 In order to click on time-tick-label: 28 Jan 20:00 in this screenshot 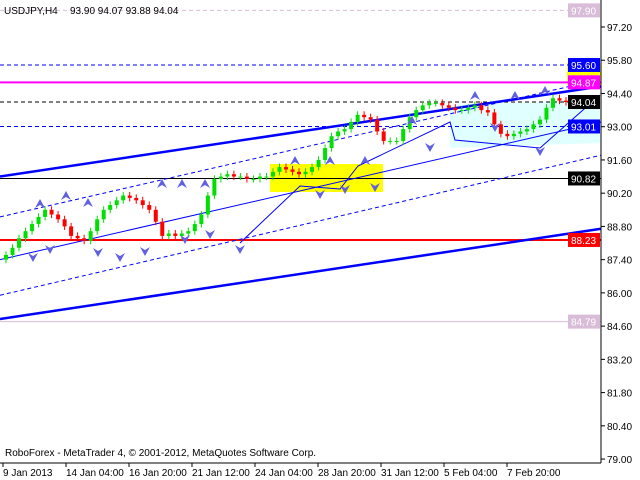, I will do `click(347, 473)`.